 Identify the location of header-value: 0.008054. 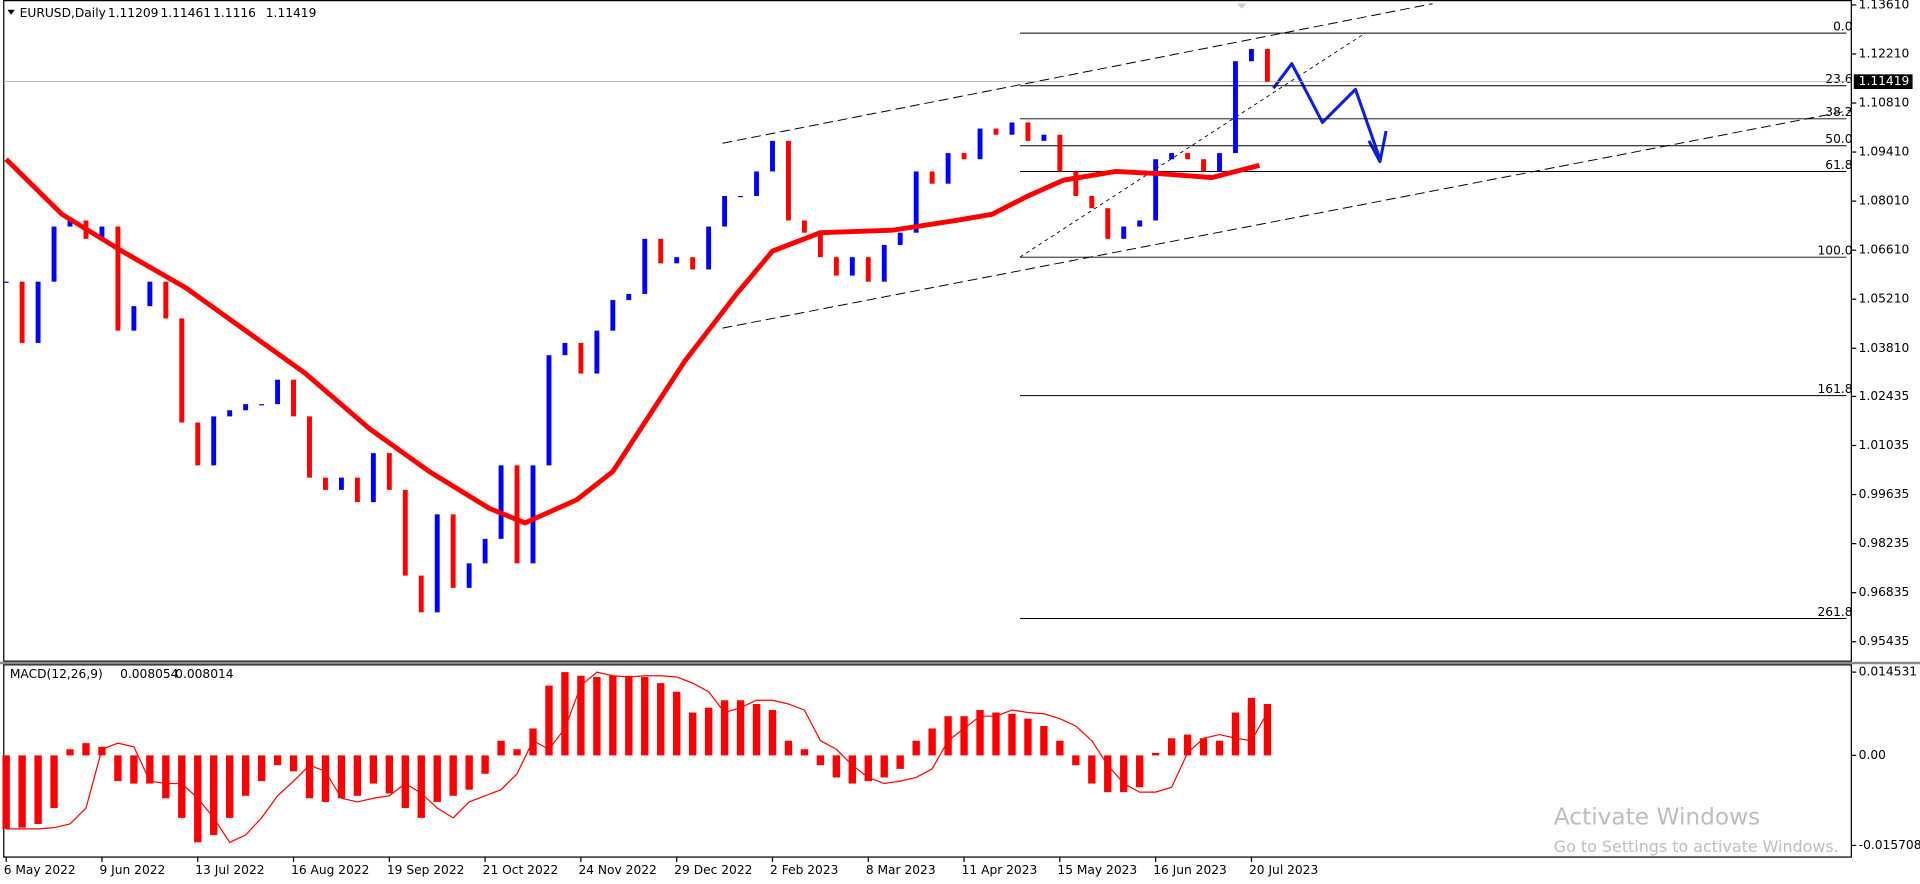
(149, 674).